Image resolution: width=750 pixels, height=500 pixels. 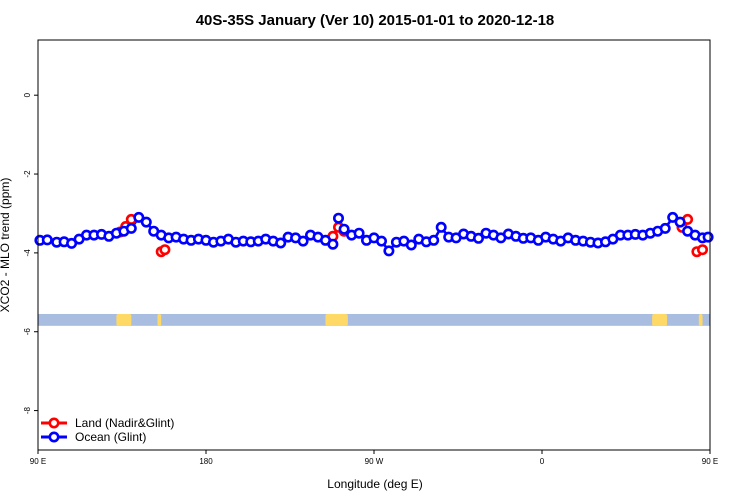 What do you see at coordinates (54, 423) in the screenshot?
I see `legend-land-marker` at bounding box center [54, 423].